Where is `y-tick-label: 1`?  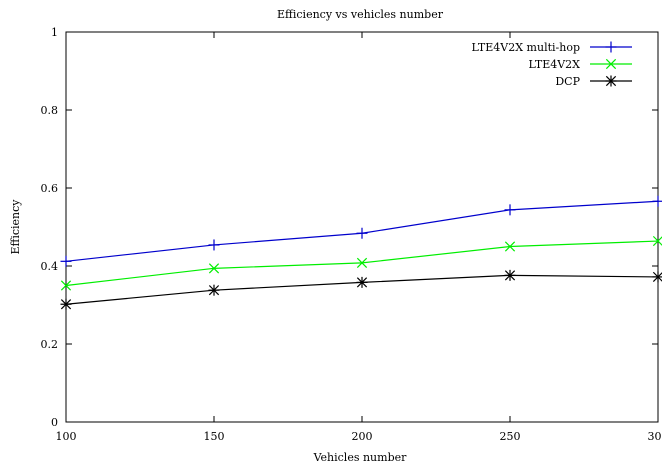
y-tick-label: 1 is located at coordinates (54, 32).